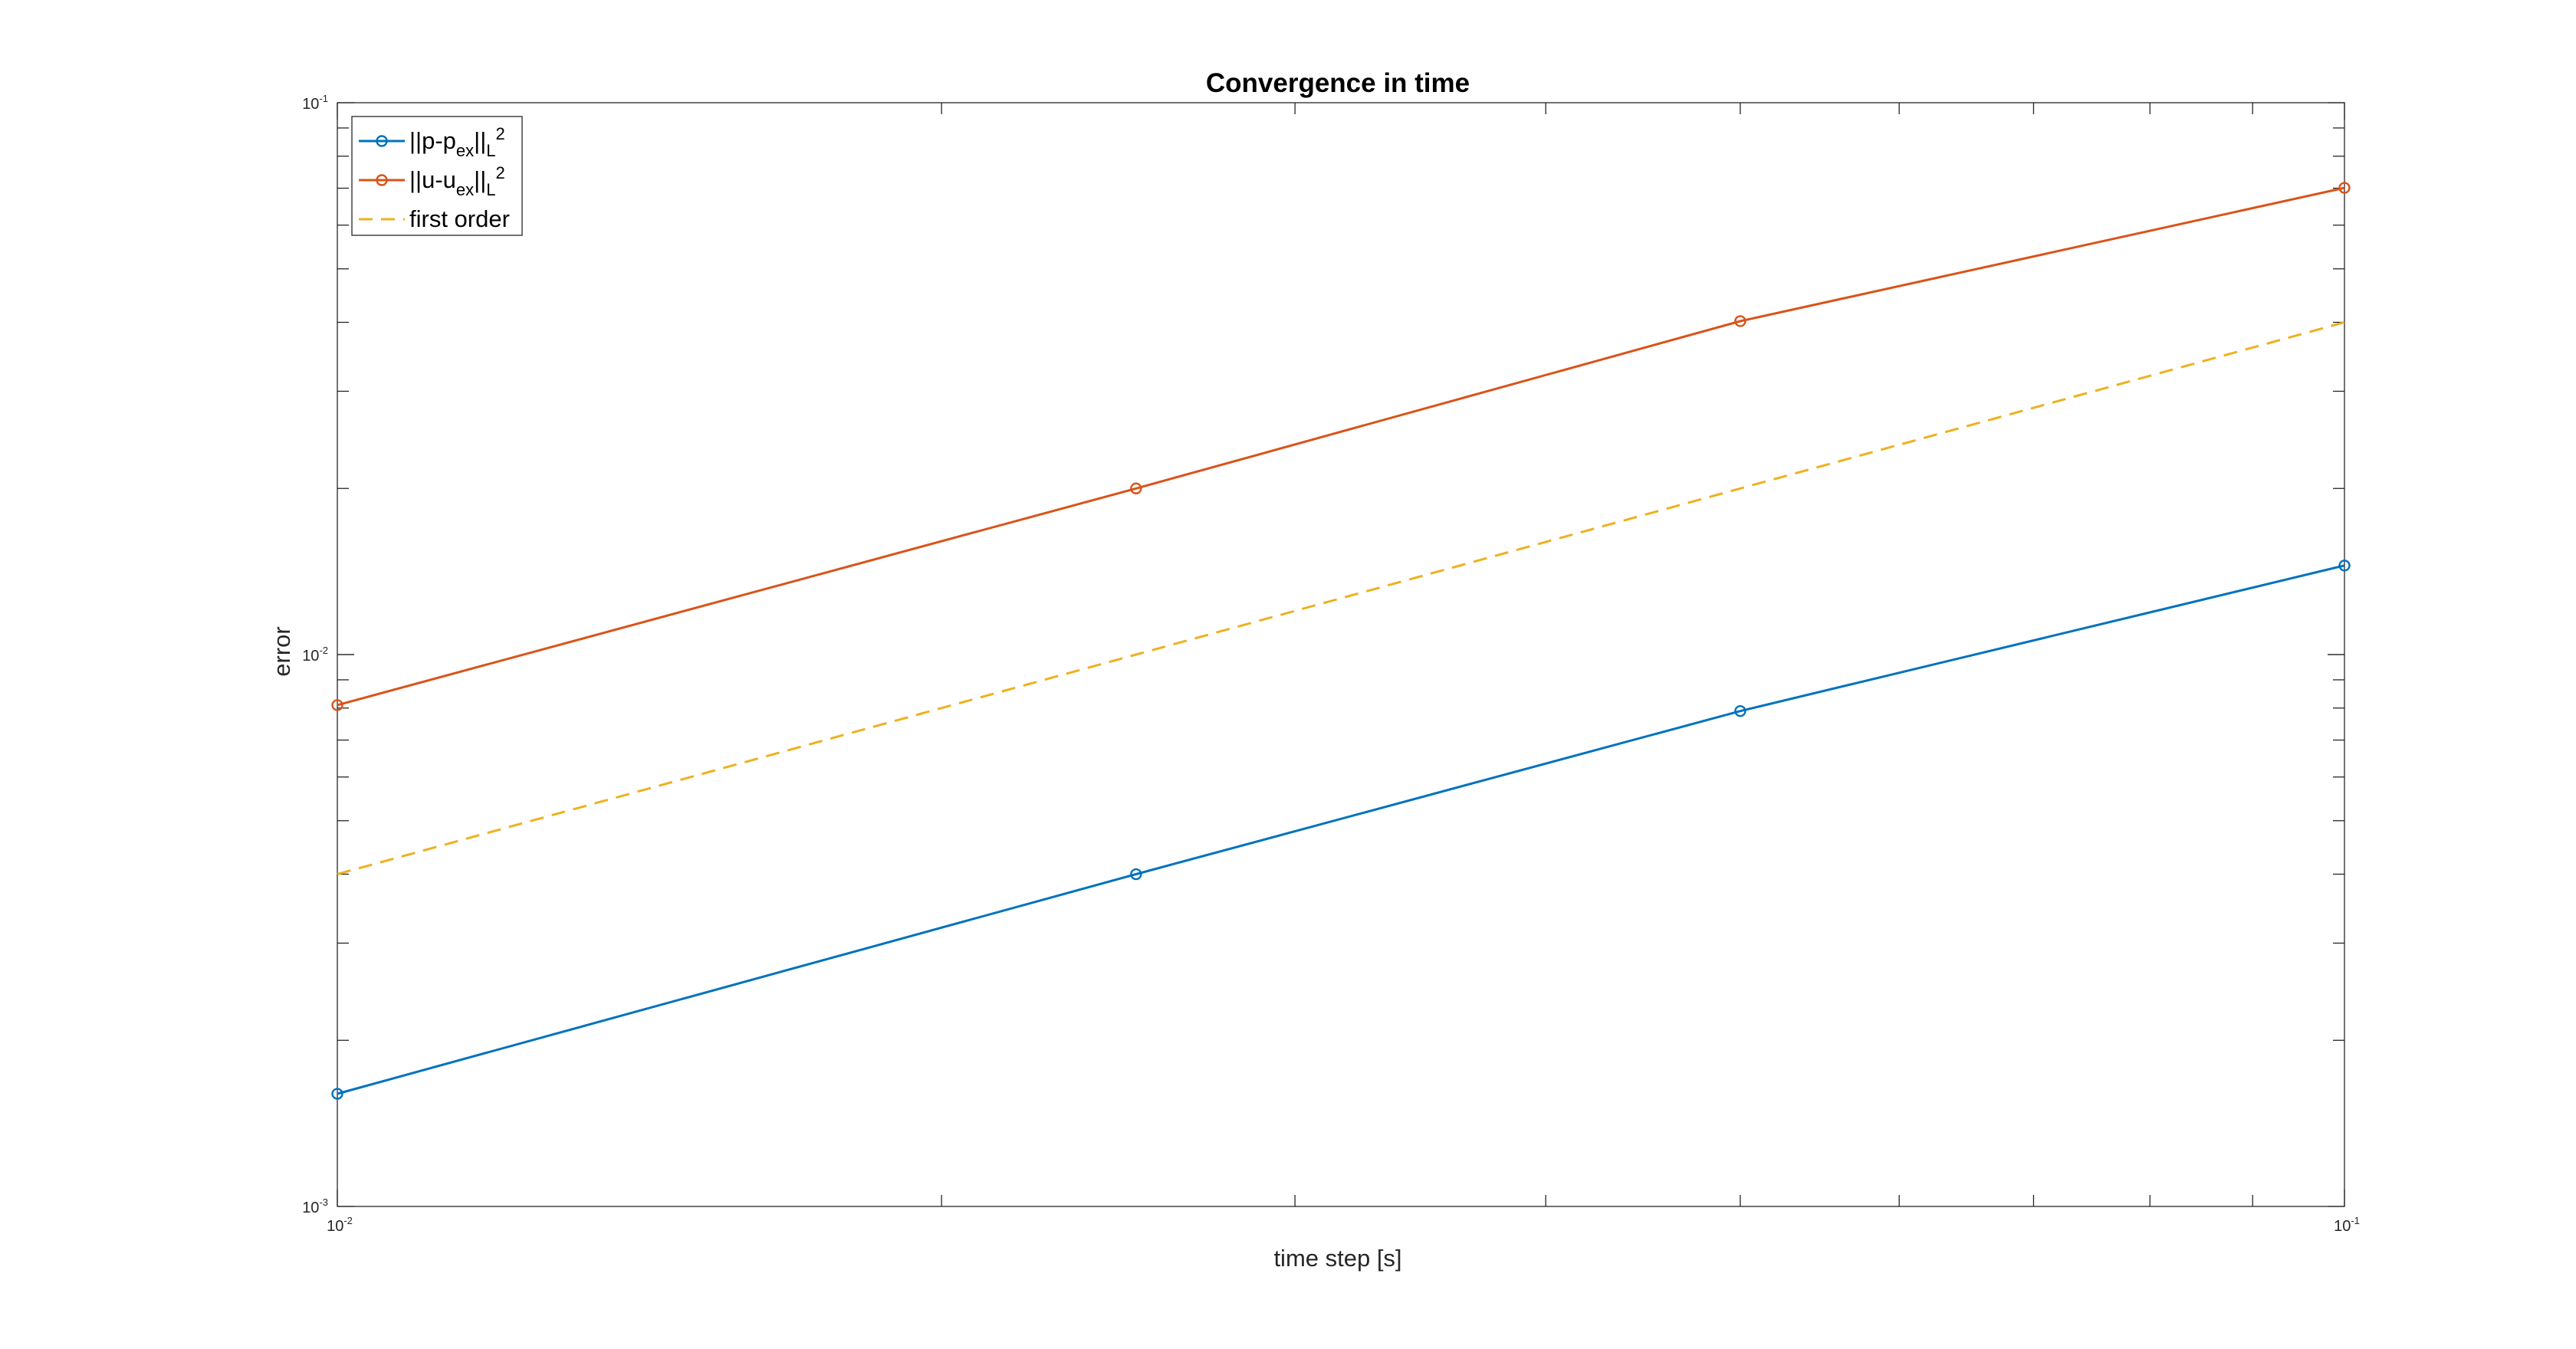 This screenshot has height=1349, width=2576. I want to click on y-tick-label: 10⁻², so click(315, 655).